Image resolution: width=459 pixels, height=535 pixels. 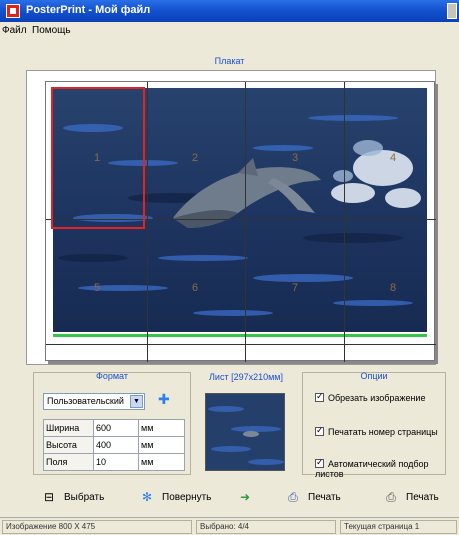 I want to click on rotate-icon: ✻, so click(x=147, y=497).